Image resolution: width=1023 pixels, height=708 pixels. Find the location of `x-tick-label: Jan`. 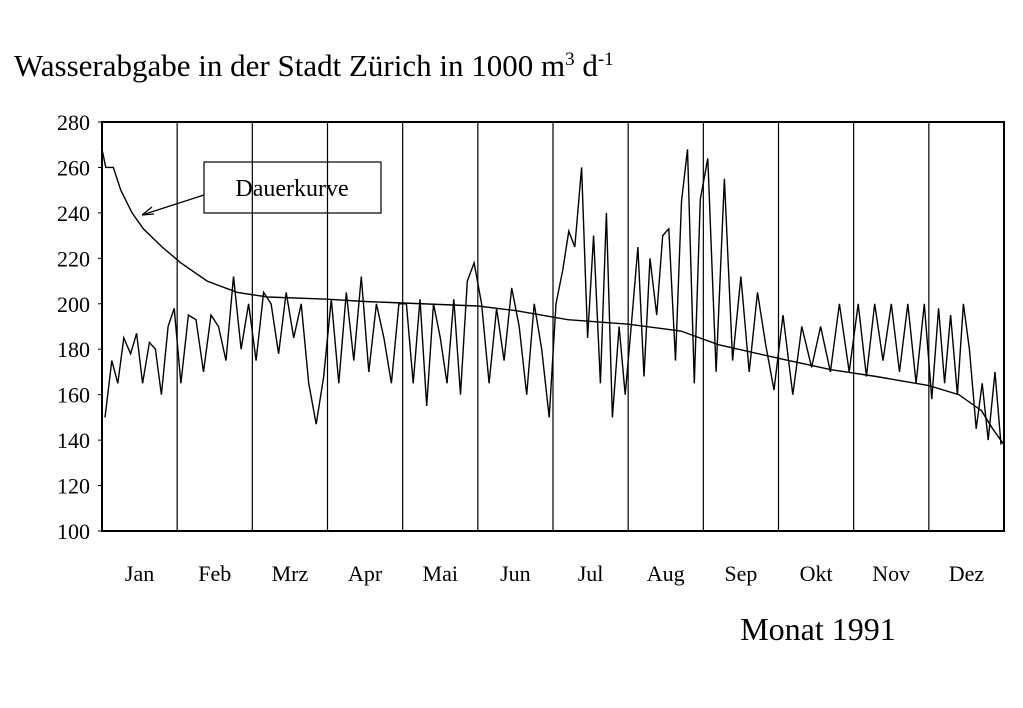

x-tick-label: Jan is located at coordinates (139, 573).